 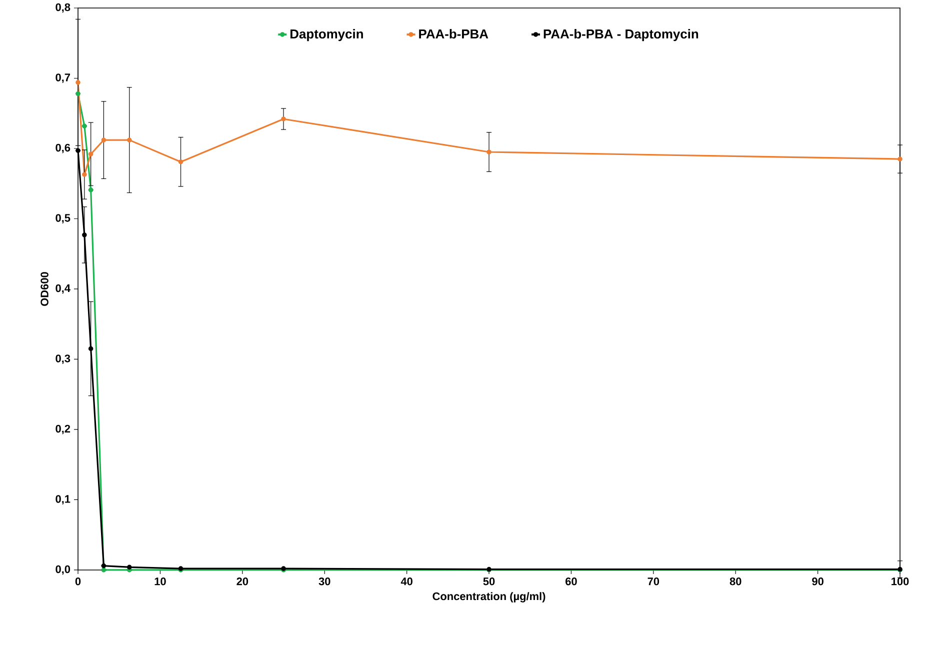 I want to click on y-tick-label: 0,2, so click(x=63, y=429).